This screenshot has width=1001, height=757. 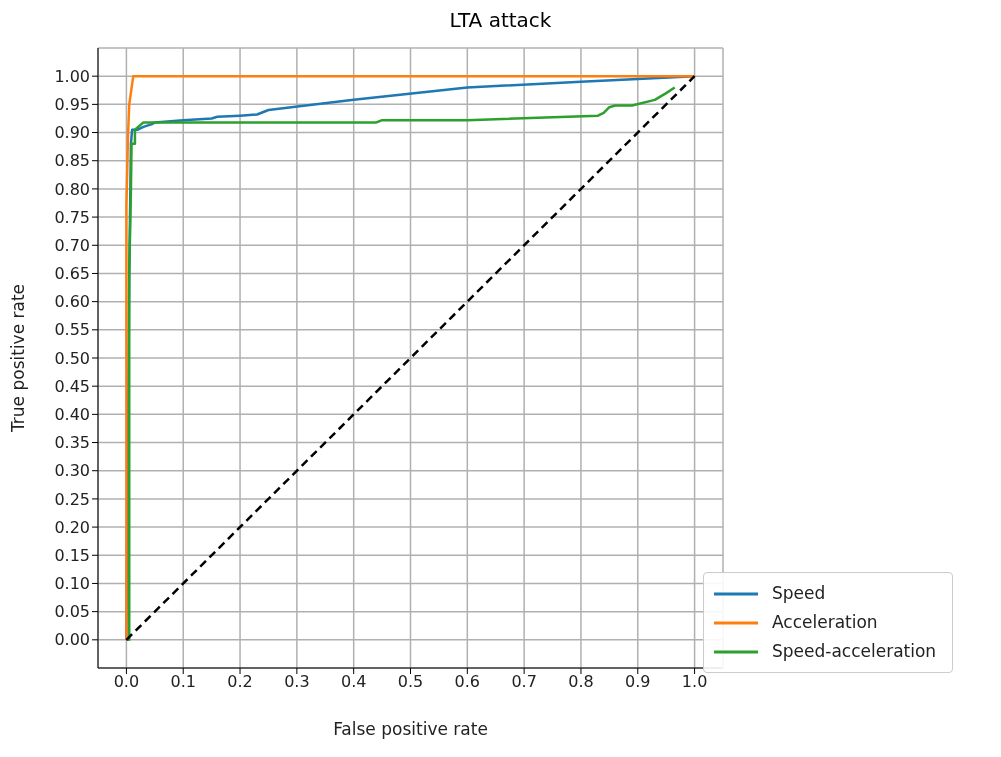 I want to click on y-tick-label: 0.75, so click(x=72, y=217).